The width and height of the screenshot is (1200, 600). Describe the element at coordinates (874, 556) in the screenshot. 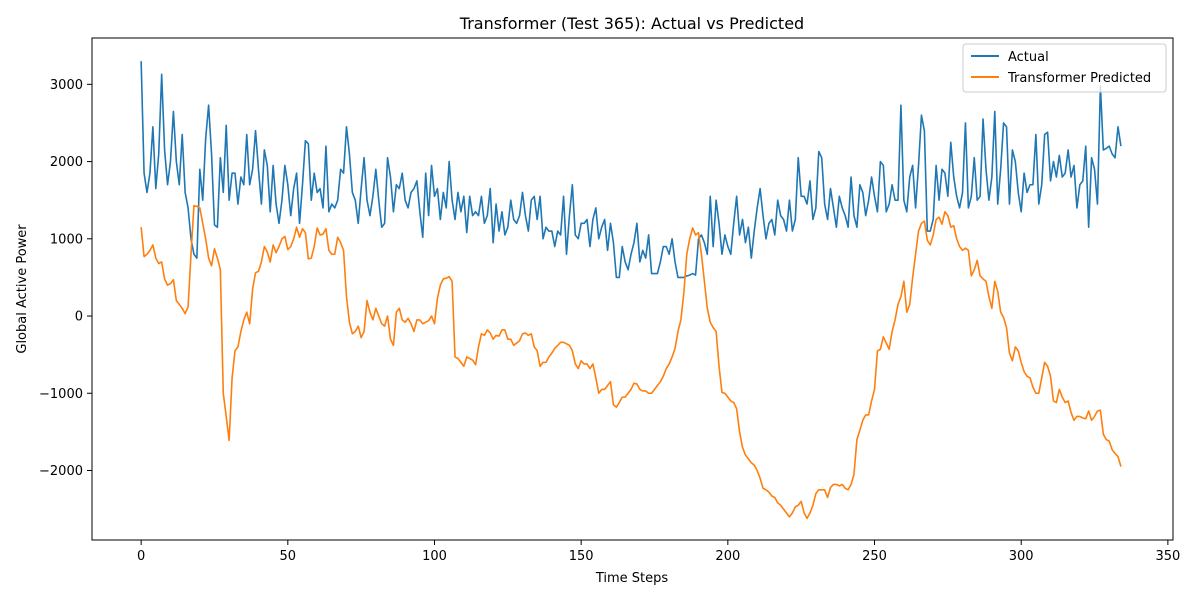

I see `x-tick-label: 250` at that location.